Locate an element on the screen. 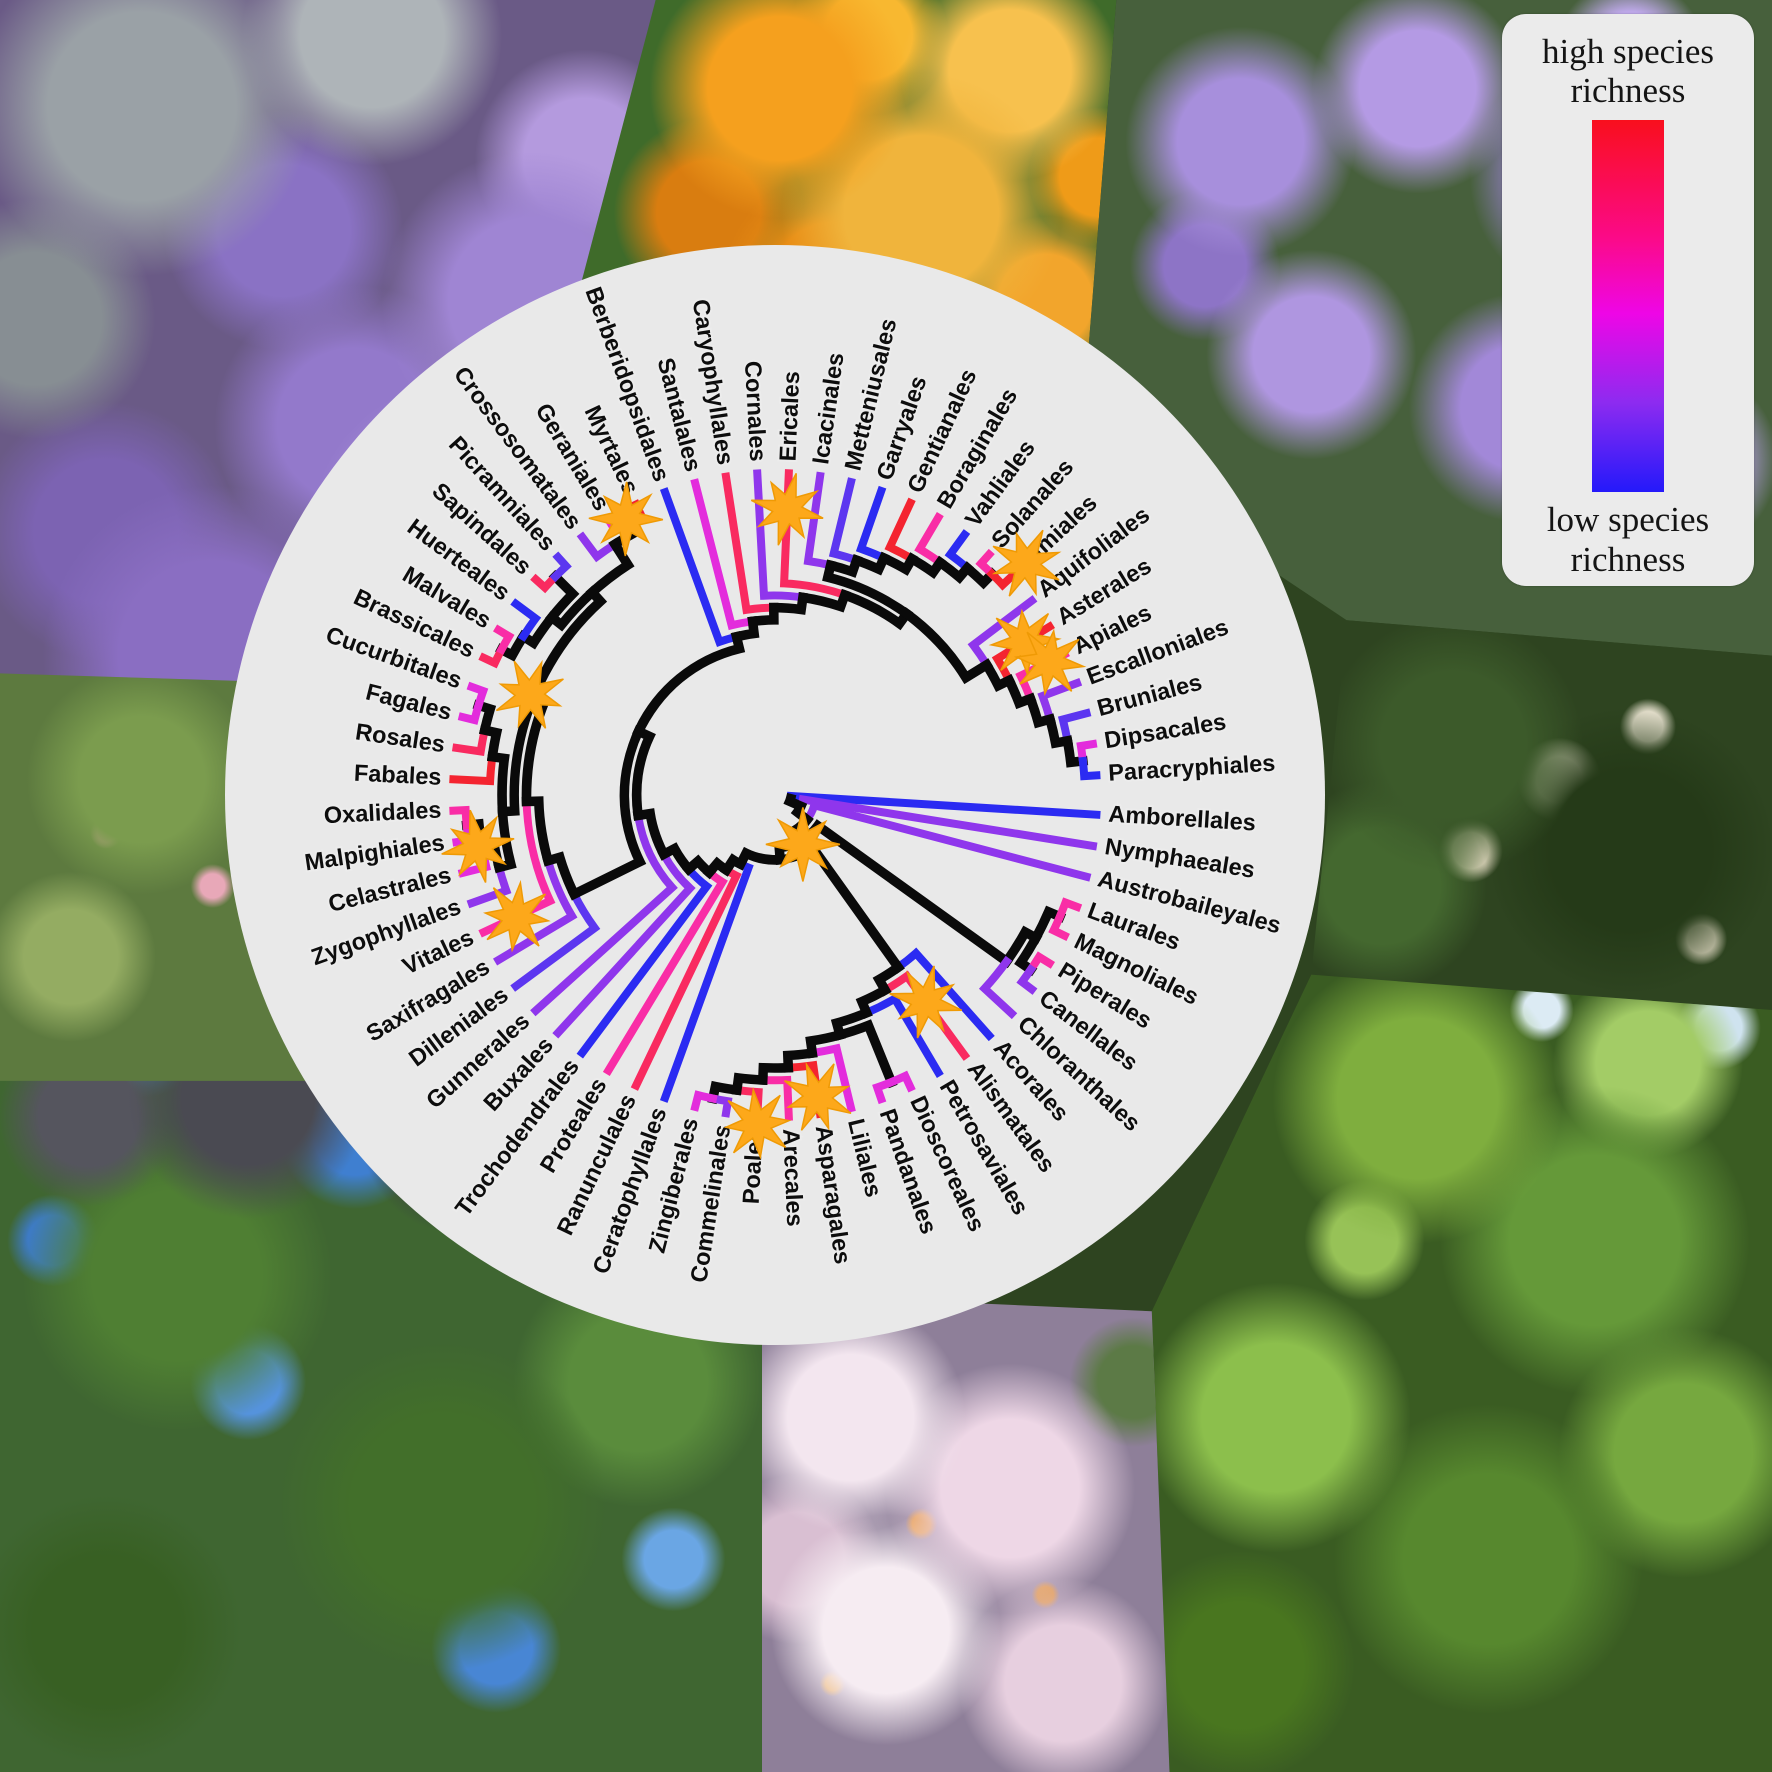  branch-magnoliales is located at coordinates (1059, 926).